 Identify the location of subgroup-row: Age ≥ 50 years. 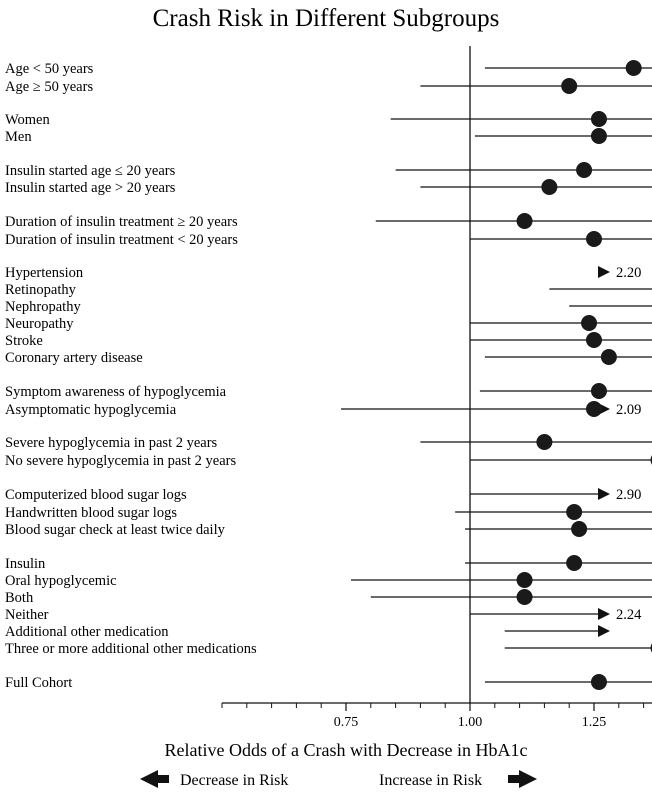
(328, 86).